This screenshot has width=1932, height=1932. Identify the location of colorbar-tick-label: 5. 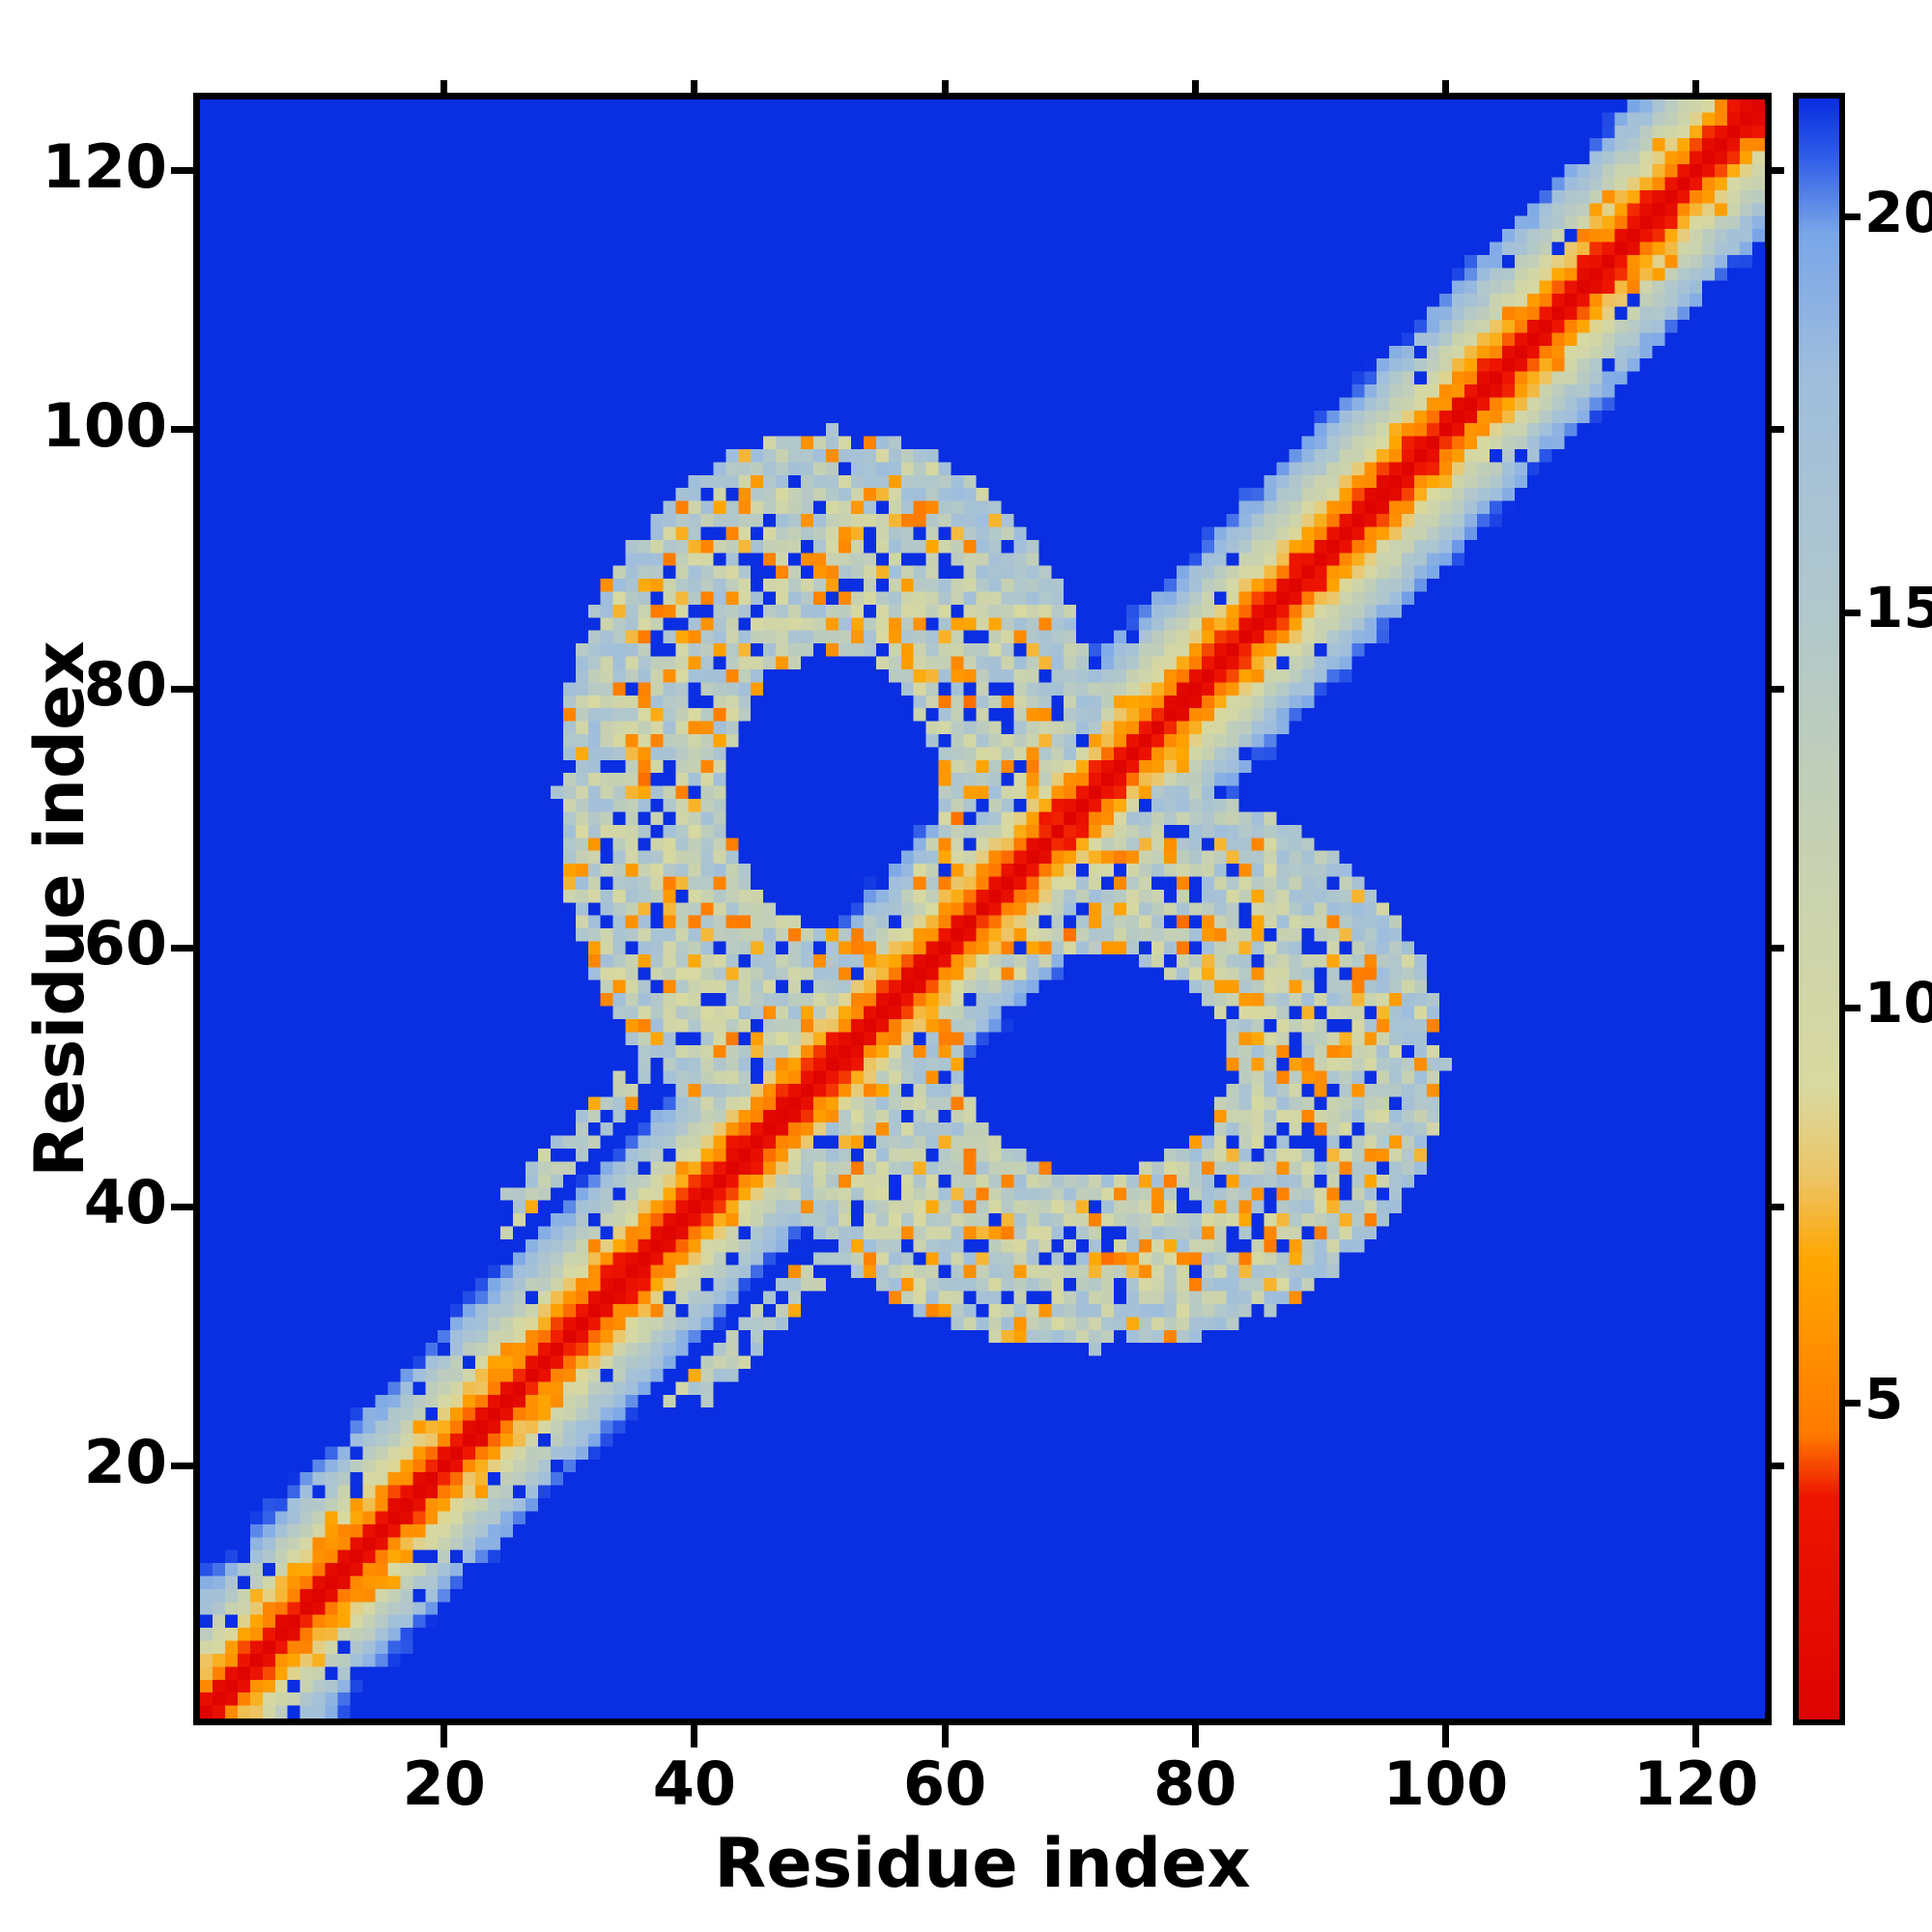
(1884, 1398).